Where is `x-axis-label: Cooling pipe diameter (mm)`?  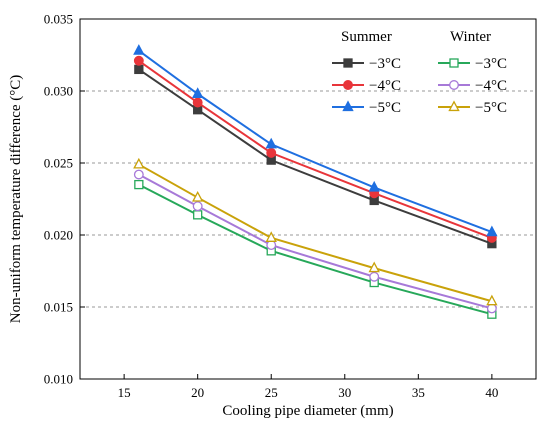 x-axis-label: Cooling pipe diameter (mm) is located at coordinates (307, 411).